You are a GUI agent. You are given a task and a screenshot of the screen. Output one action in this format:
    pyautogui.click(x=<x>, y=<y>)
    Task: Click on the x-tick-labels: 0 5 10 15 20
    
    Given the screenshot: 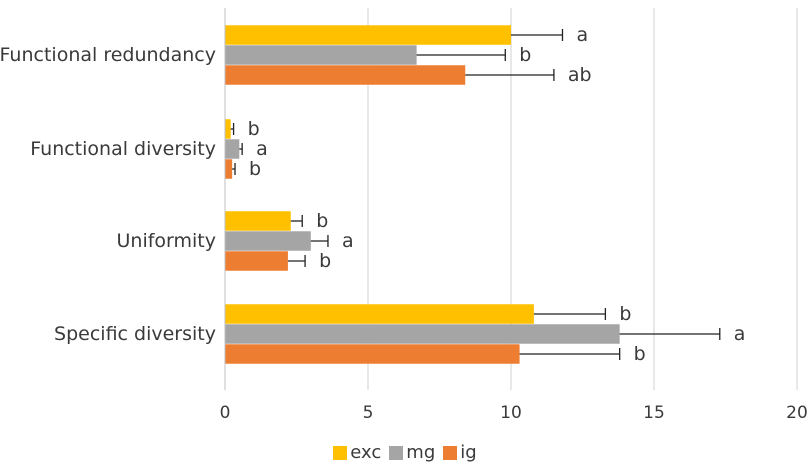 What is the action you would take?
    pyautogui.click(x=514, y=413)
    